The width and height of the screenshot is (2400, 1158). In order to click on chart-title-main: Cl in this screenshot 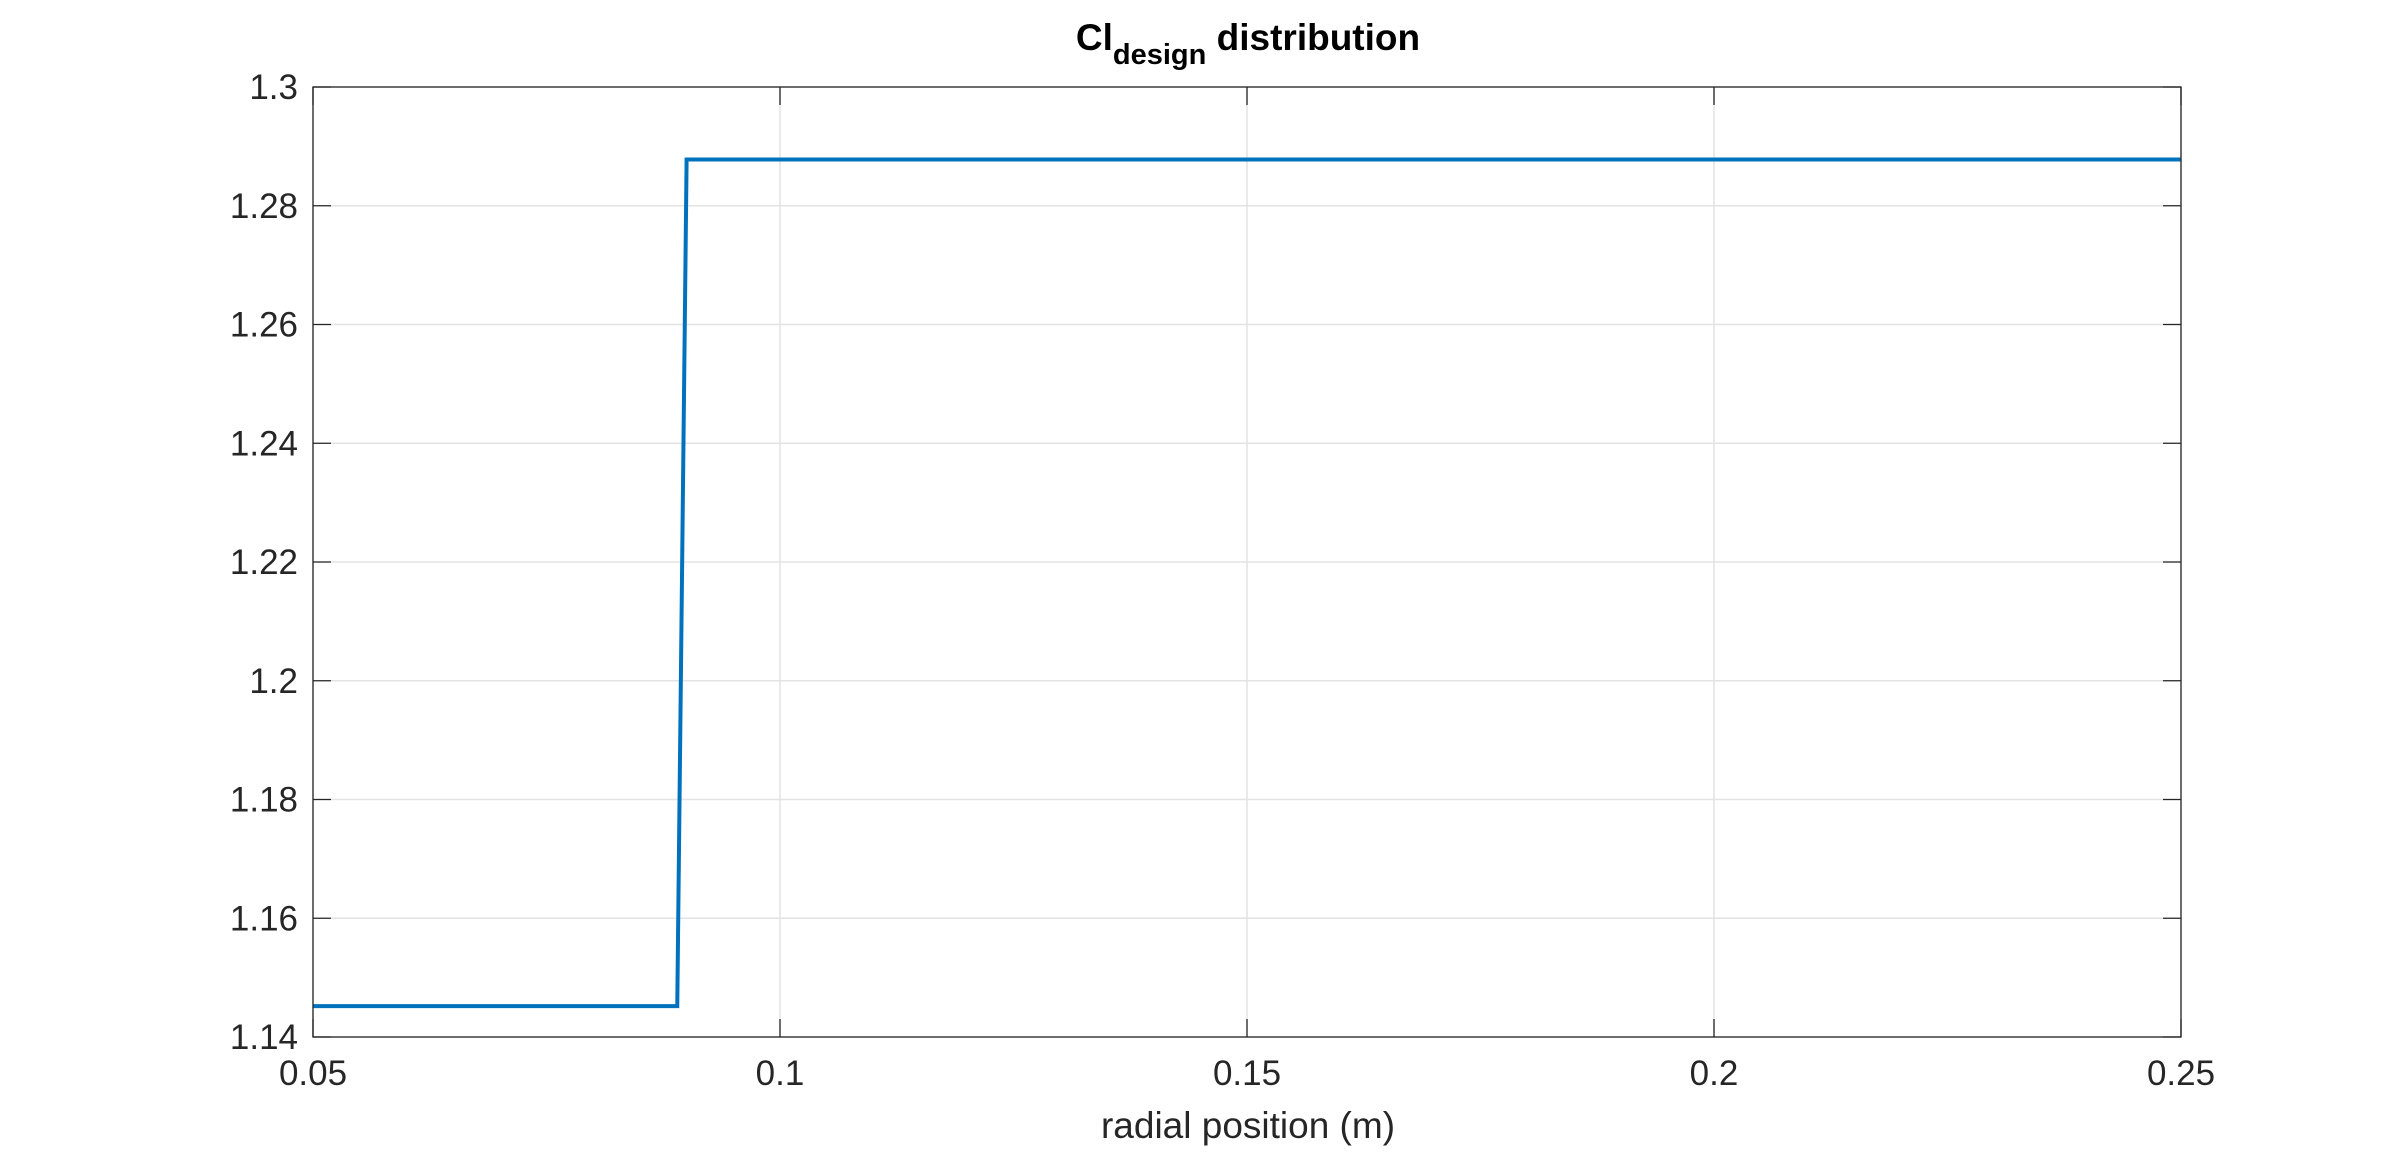, I will do `click(1094, 37)`.